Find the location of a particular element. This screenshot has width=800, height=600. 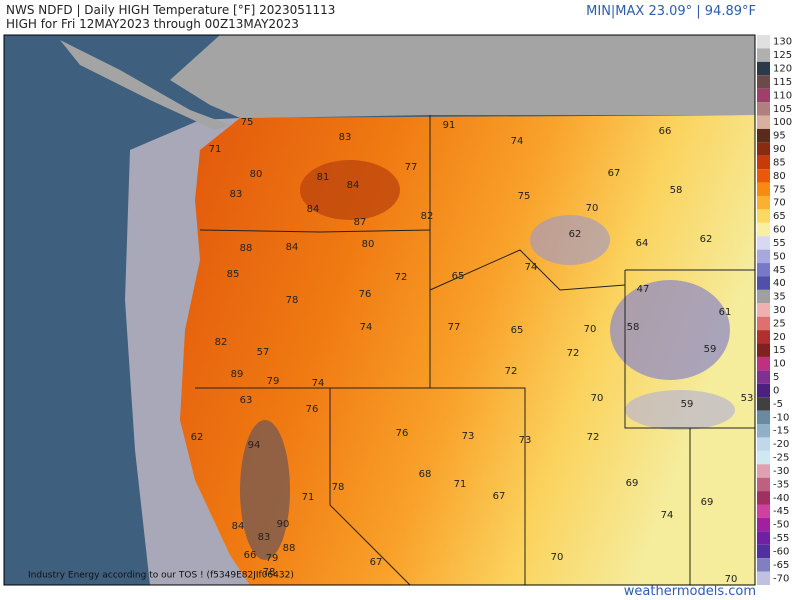

temperature-label: 53 is located at coordinates (747, 398).